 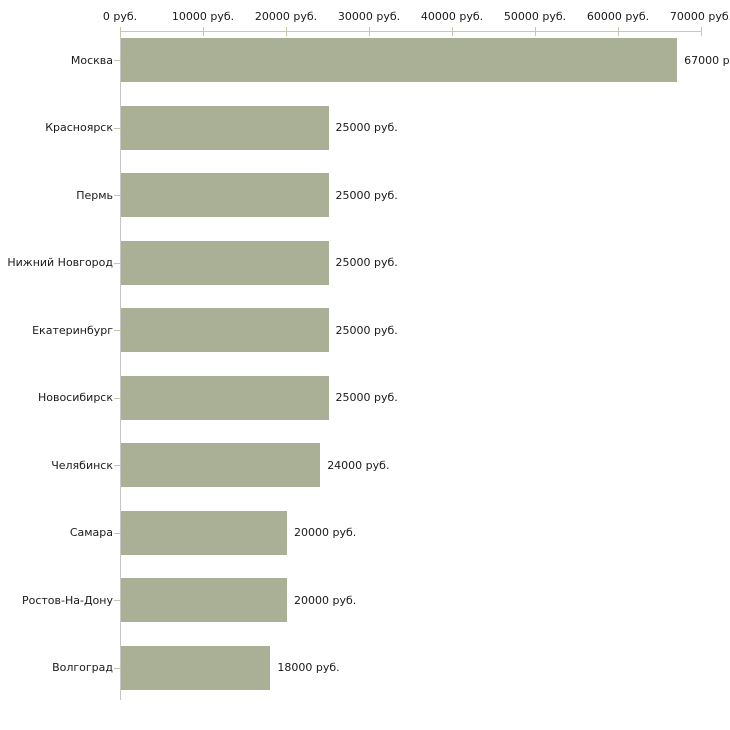 What do you see at coordinates (358, 465) in the screenshot?
I see `value-label: 24000 руб.` at bounding box center [358, 465].